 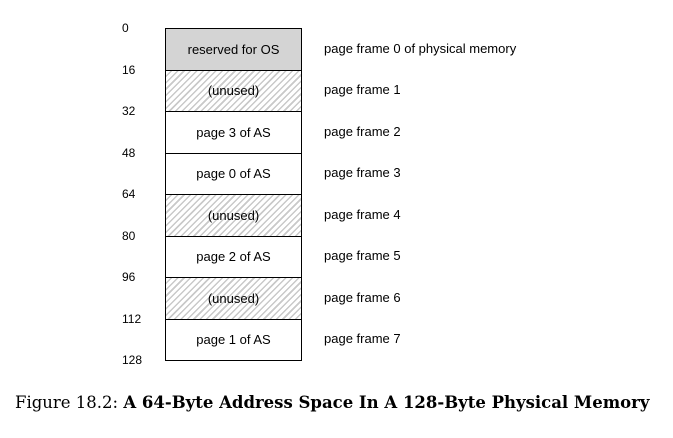 What do you see at coordinates (132, 360) in the screenshot?
I see `address-label: 128` at bounding box center [132, 360].